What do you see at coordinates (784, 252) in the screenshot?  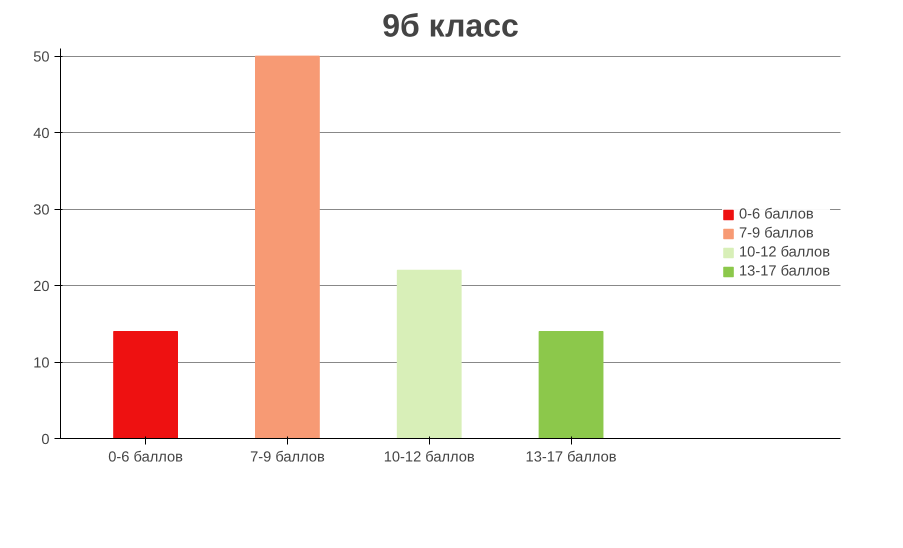 I see `legend-label: 10-12 баллов` at bounding box center [784, 252].